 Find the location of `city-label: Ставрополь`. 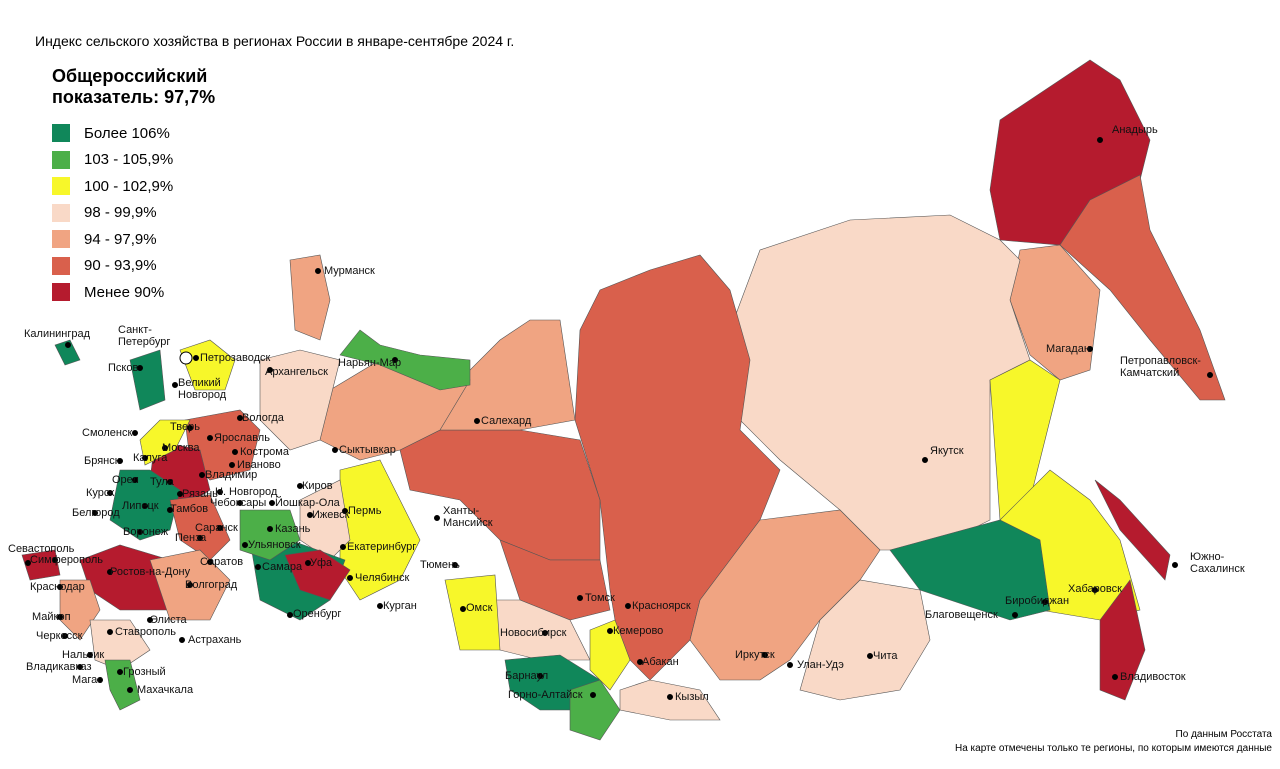

city-label: Ставрополь is located at coordinates (146, 632).